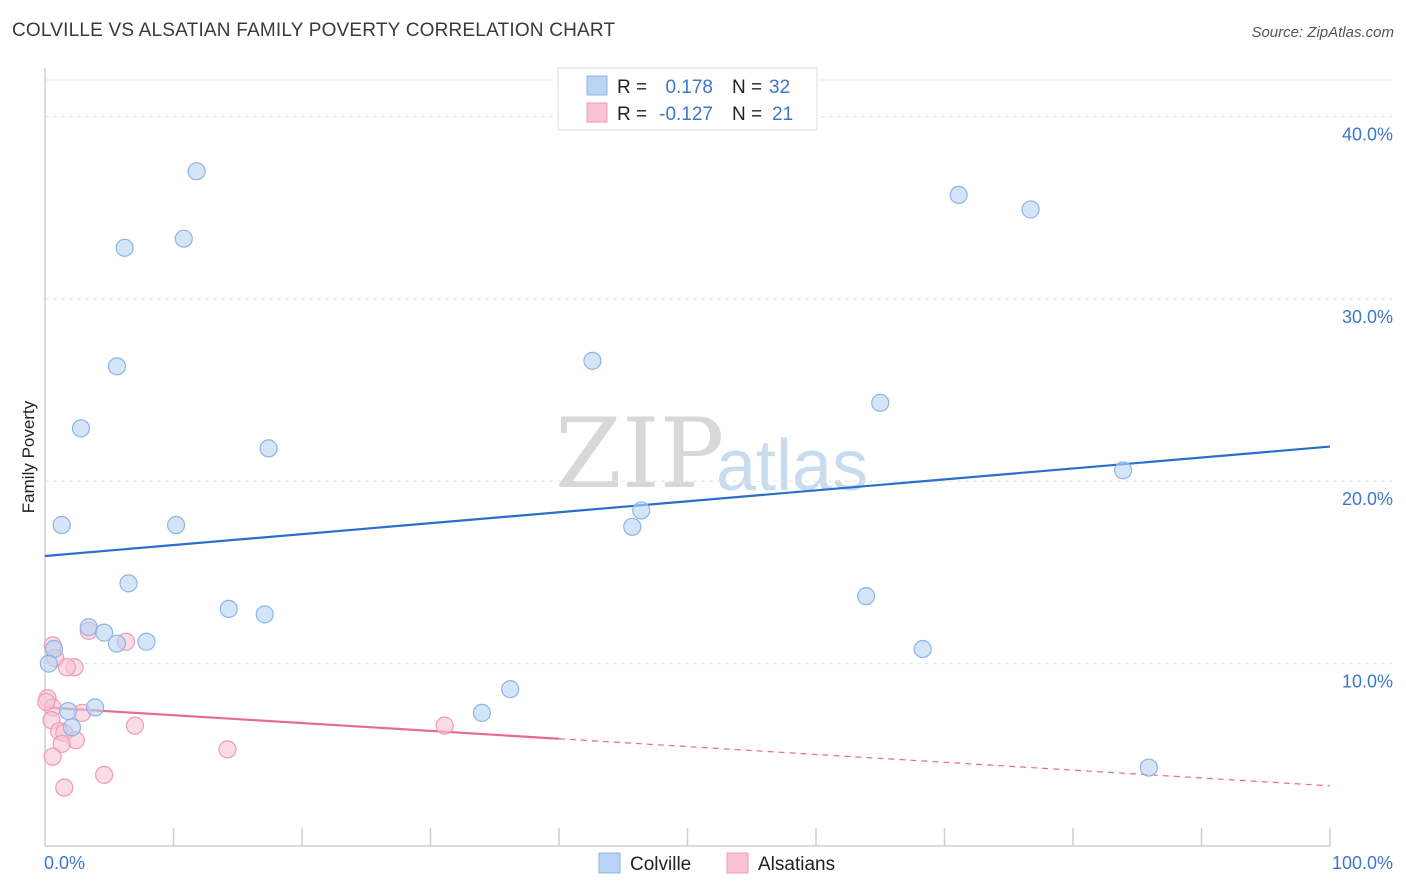 The width and height of the screenshot is (1406, 892). What do you see at coordinates (1367, 499) in the screenshot?
I see `y-tick-label: 20.0%` at bounding box center [1367, 499].